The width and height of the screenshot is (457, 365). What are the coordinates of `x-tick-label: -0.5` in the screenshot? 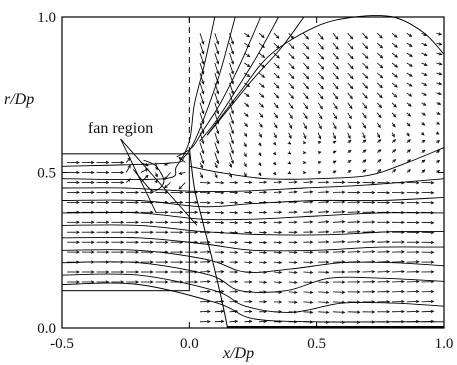 It's located at (62, 344).